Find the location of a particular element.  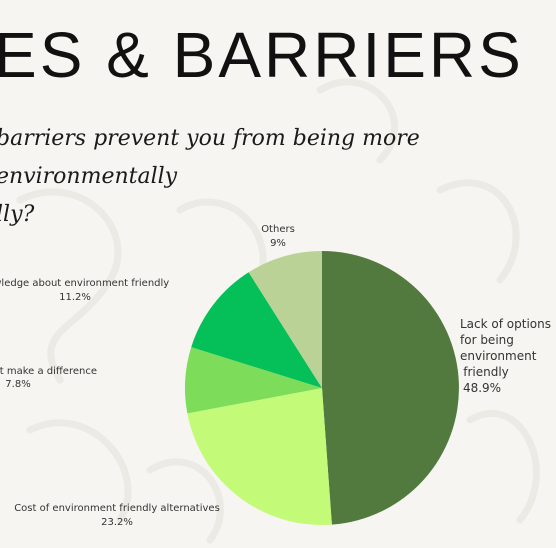

pie-slice-nowledge-about-environment-friendly is located at coordinates (256, 330).